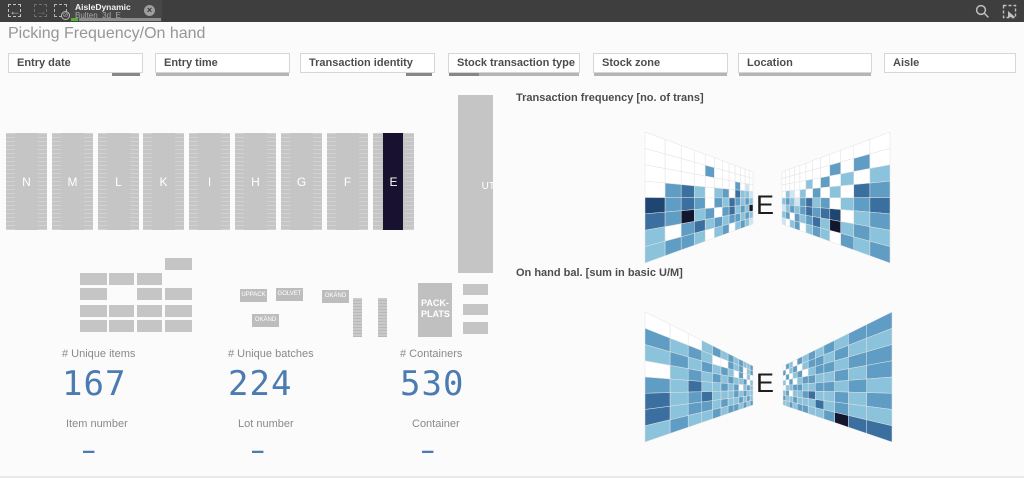 This screenshot has width=1024, height=478. What do you see at coordinates (982, 11) in the screenshot?
I see `search-icon` at bounding box center [982, 11].